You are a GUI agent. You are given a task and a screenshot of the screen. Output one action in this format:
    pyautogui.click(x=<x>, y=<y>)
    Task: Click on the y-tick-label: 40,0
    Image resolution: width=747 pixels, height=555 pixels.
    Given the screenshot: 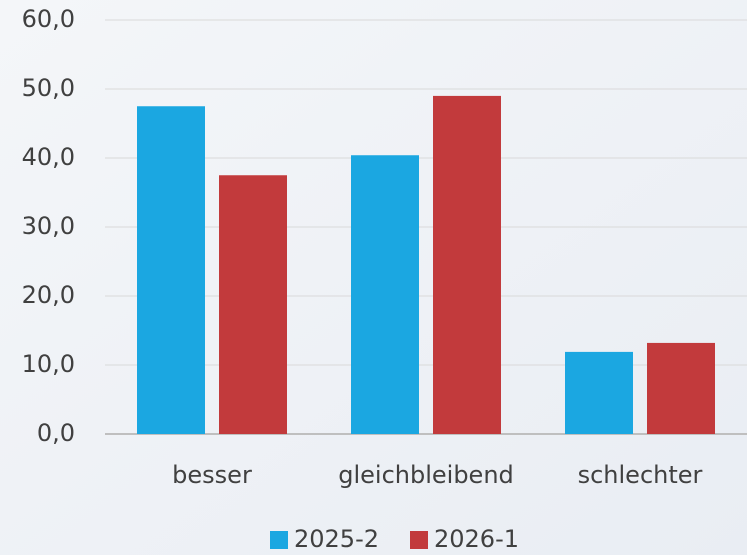 What is the action you would take?
    pyautogui.click(x=48, y=157)
    